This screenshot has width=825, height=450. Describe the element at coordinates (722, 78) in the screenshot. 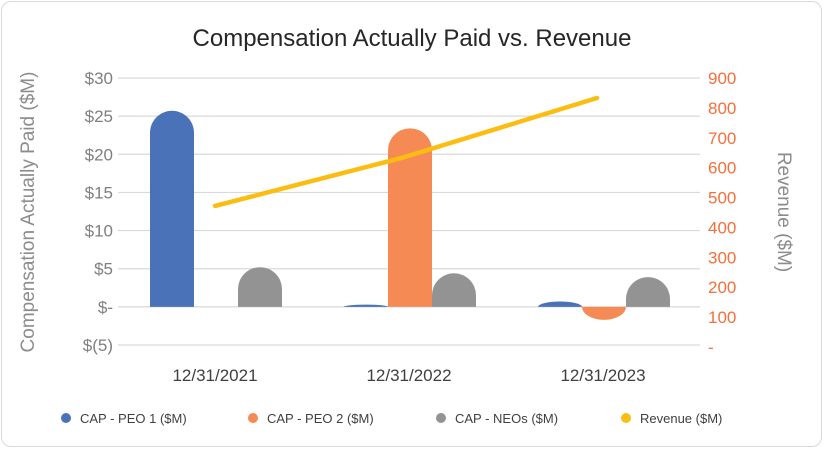

I see `y2-tick-label: 900` at that location.